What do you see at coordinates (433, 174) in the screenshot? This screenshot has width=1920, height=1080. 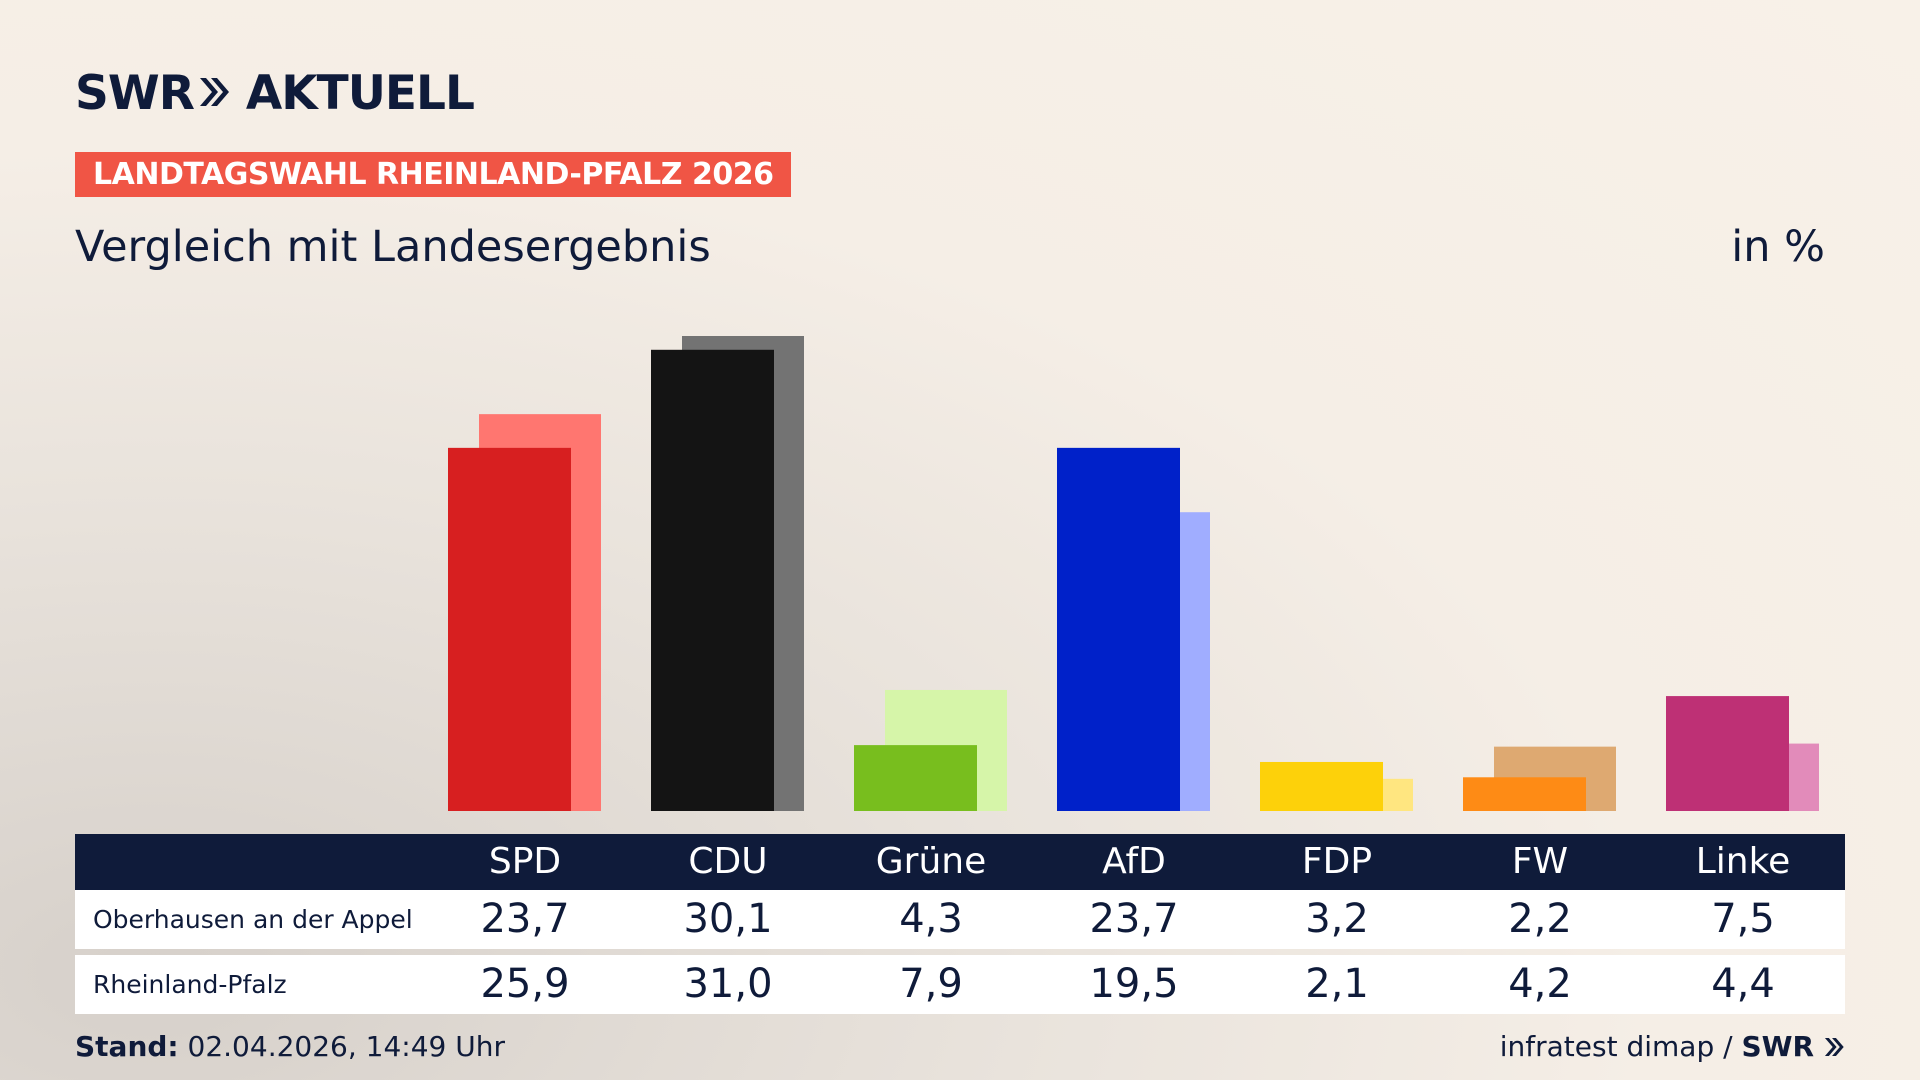 I see `election-badge: LANDTAGSWAHL RHEINLAND-PFALZ 2026` at bounding box center [433, 174].